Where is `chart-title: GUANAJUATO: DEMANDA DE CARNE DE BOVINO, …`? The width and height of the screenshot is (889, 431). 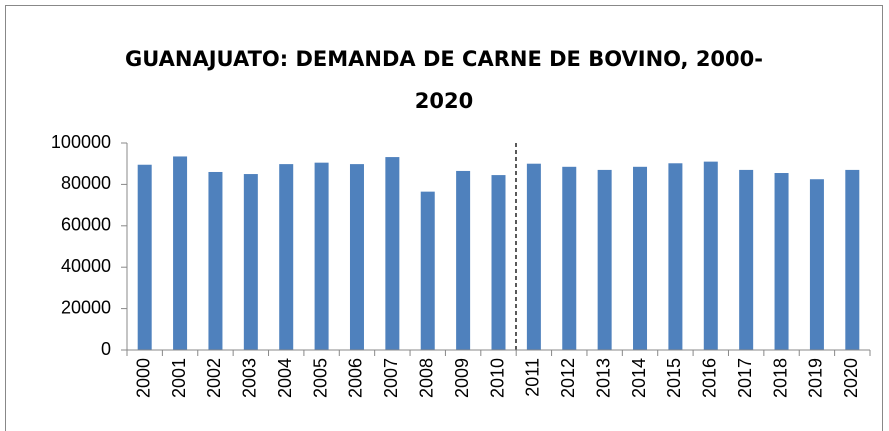 chart-title: GUANAJUATO: DEMANDA DE CARNE DE BOVINO, … is located at coordinates (444, 80).